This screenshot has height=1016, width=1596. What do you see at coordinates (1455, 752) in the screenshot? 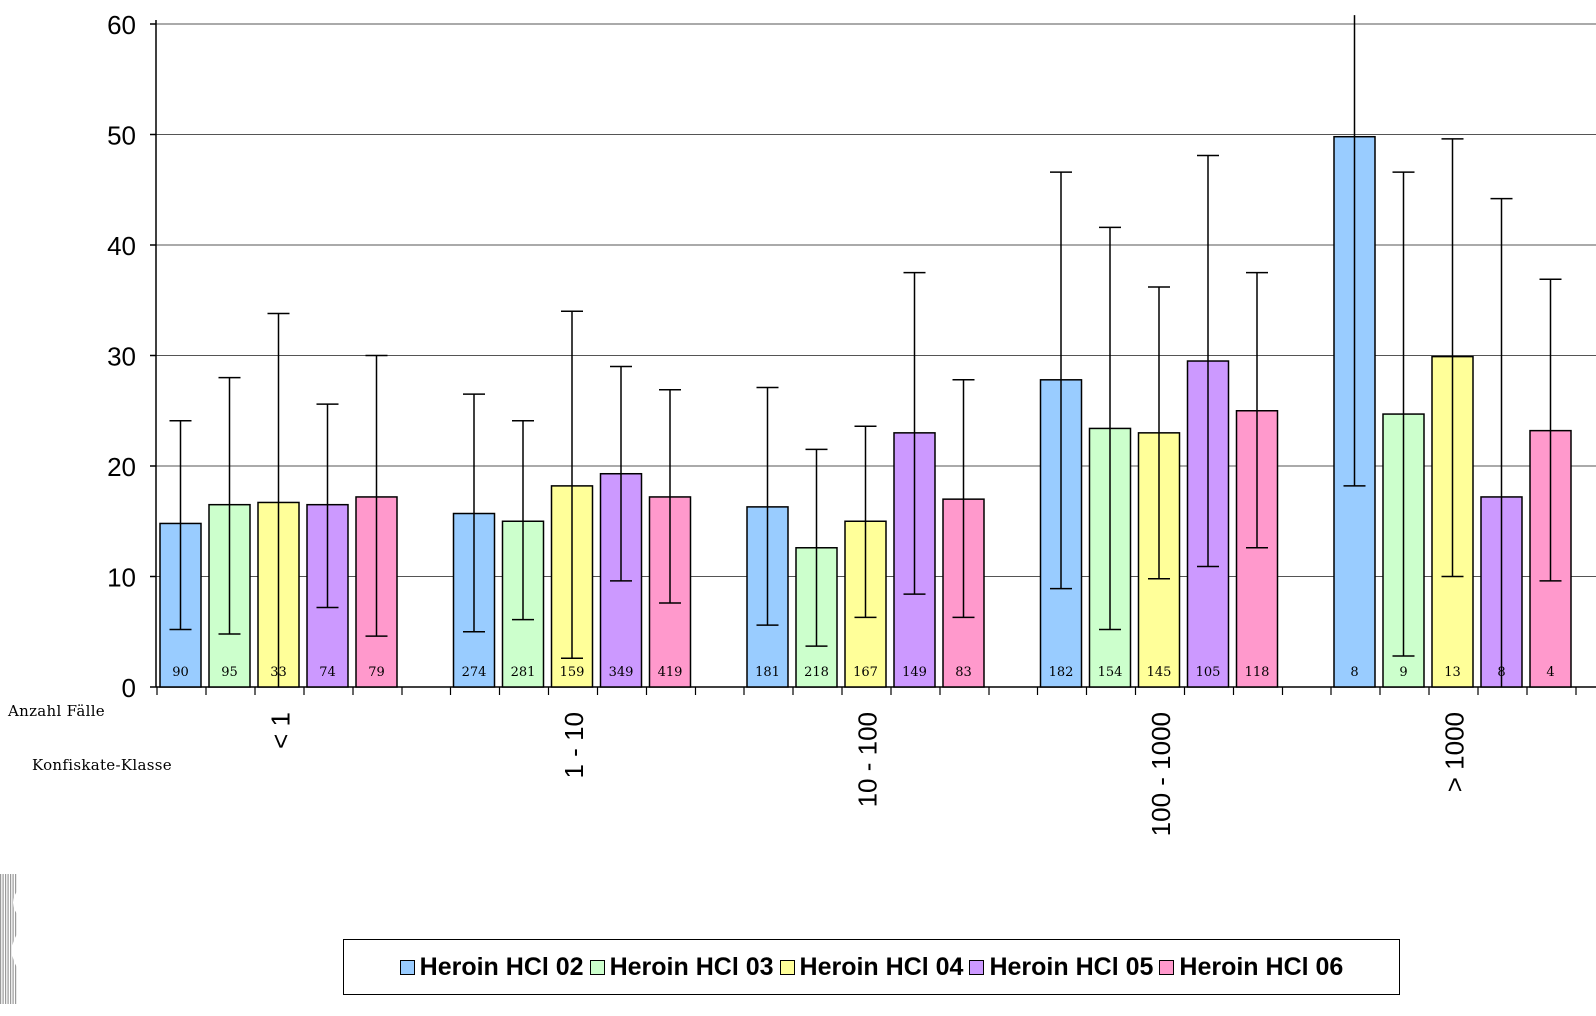
I see `category-label-5: > 1000` at bounding box center [1455, 752].